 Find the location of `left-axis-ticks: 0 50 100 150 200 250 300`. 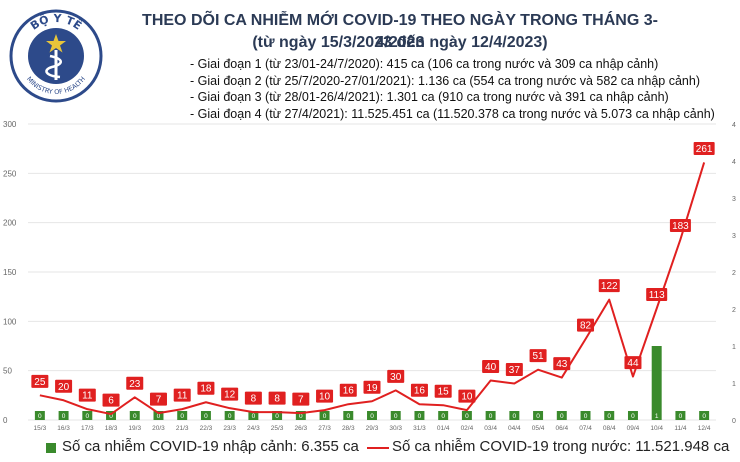

left-axis-ticks: 0 50 100 150 200 250 300 is located at coordinates (10, 272).